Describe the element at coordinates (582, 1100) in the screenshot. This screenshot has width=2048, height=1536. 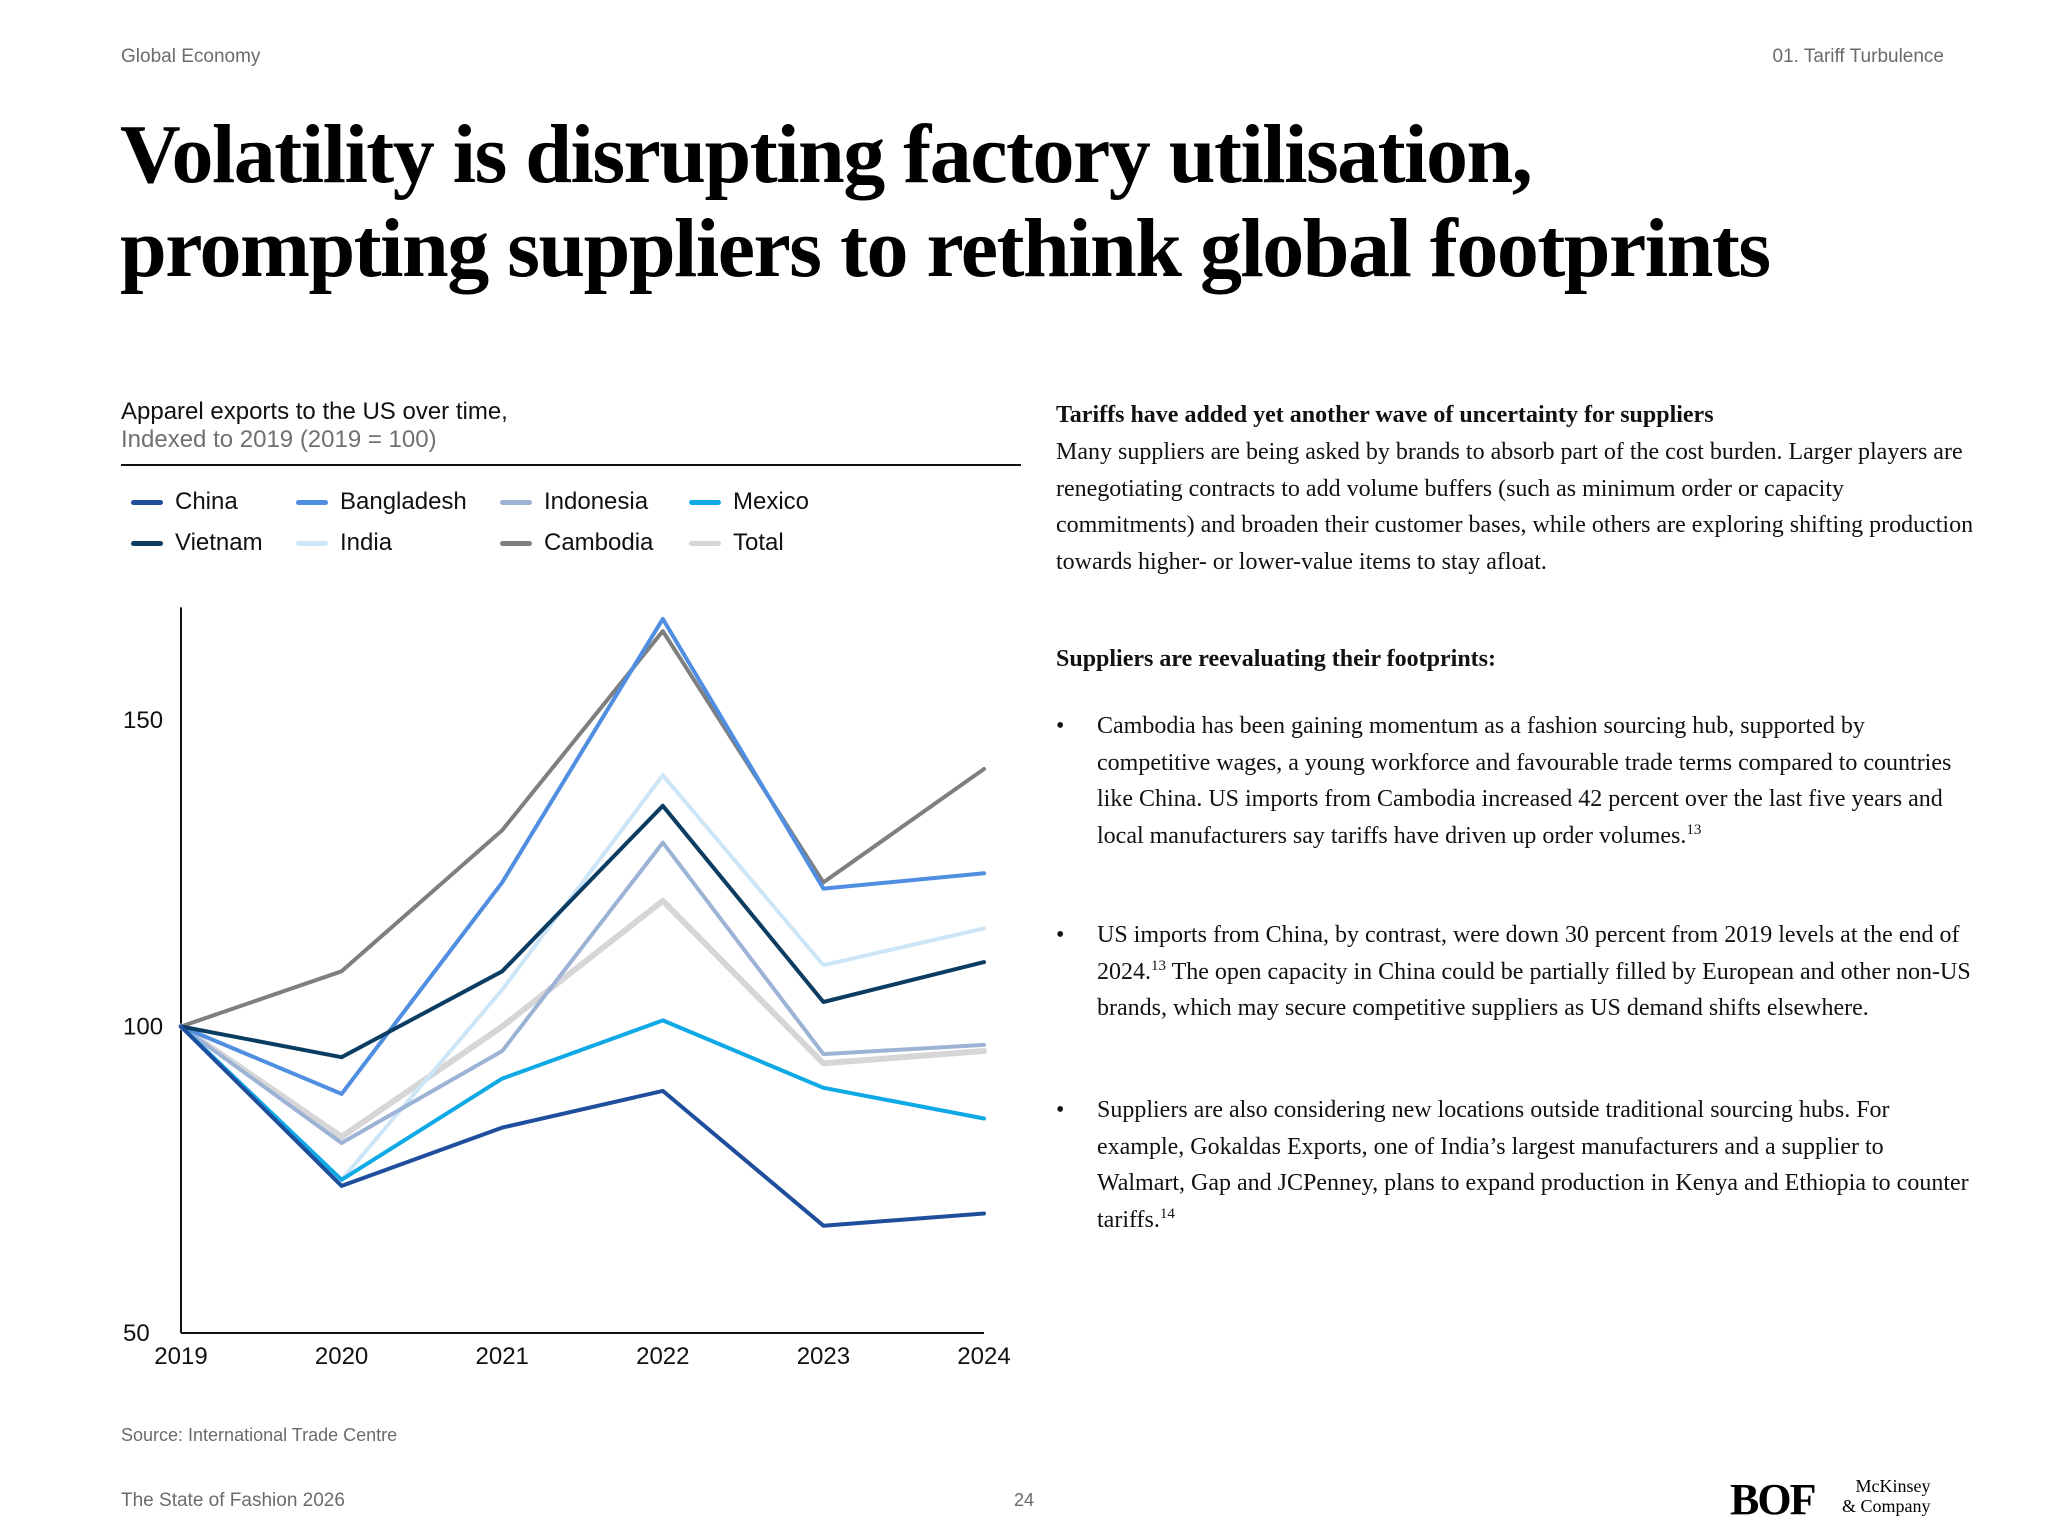
I see `series-line-mexico` at that location.